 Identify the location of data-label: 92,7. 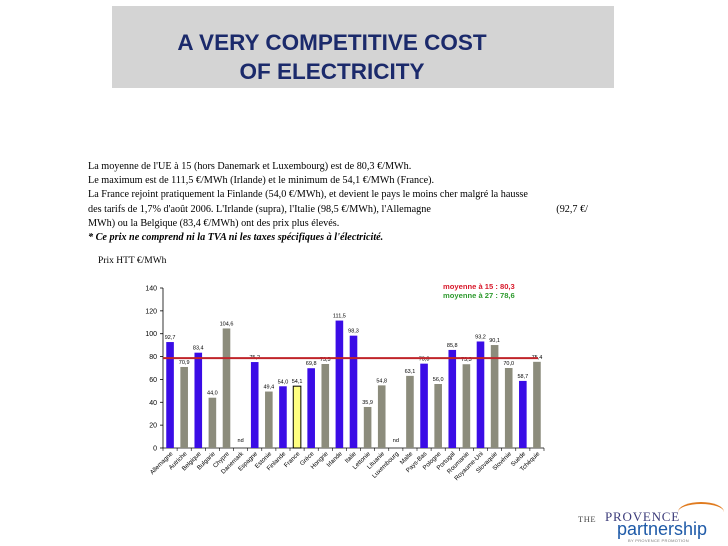
(170, 338).